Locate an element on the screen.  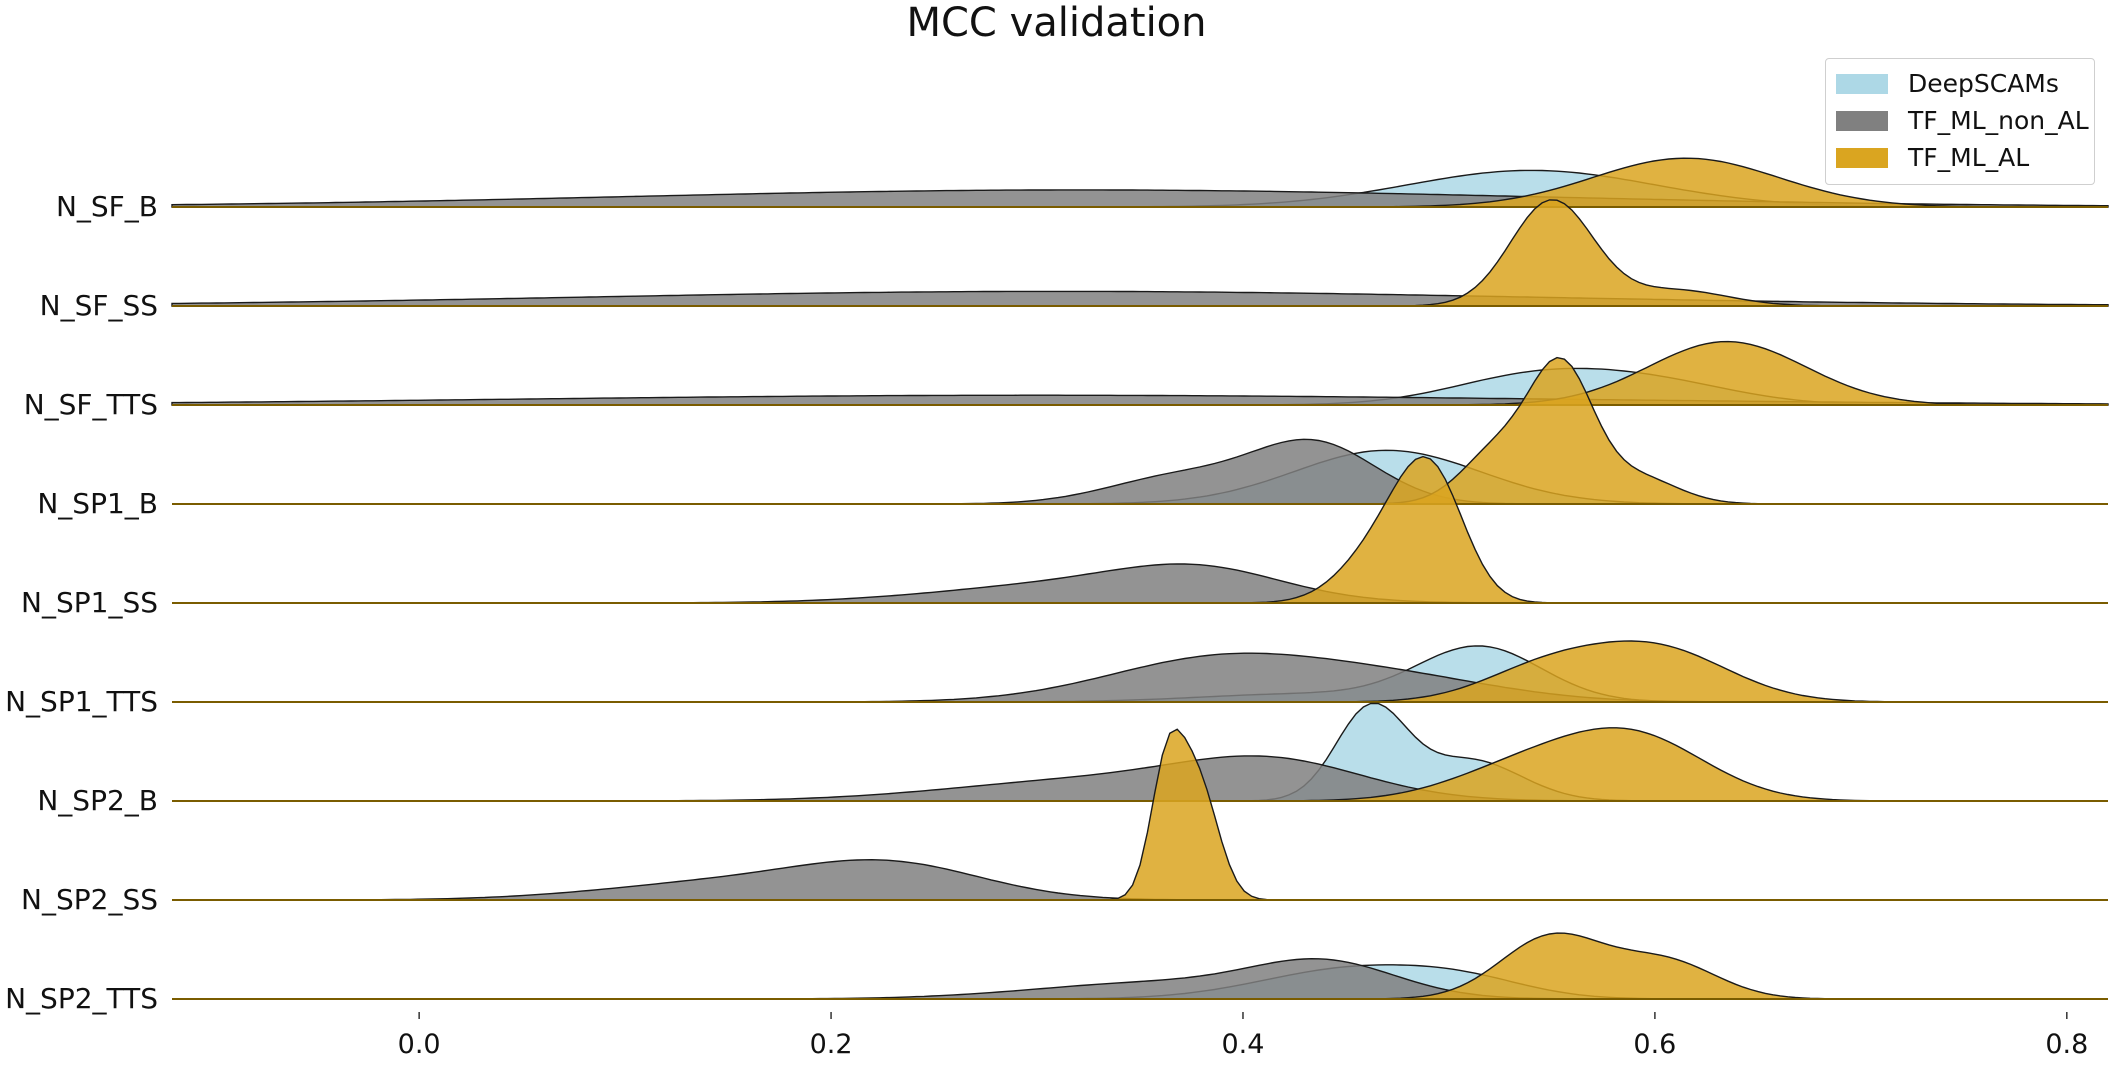
ridge-row-n-sf-b is located at coordinates (1140, 182).